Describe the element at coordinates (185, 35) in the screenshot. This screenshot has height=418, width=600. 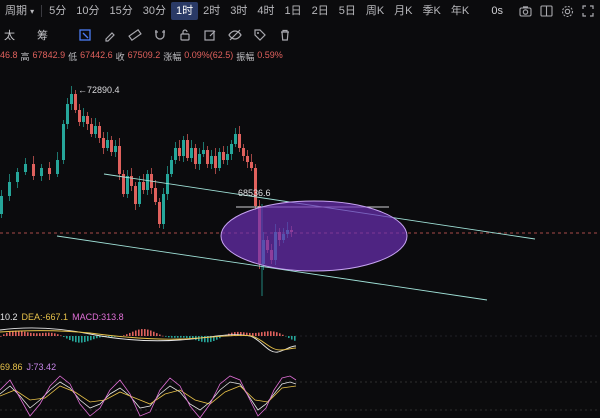
I see `lock-icon` at that location.